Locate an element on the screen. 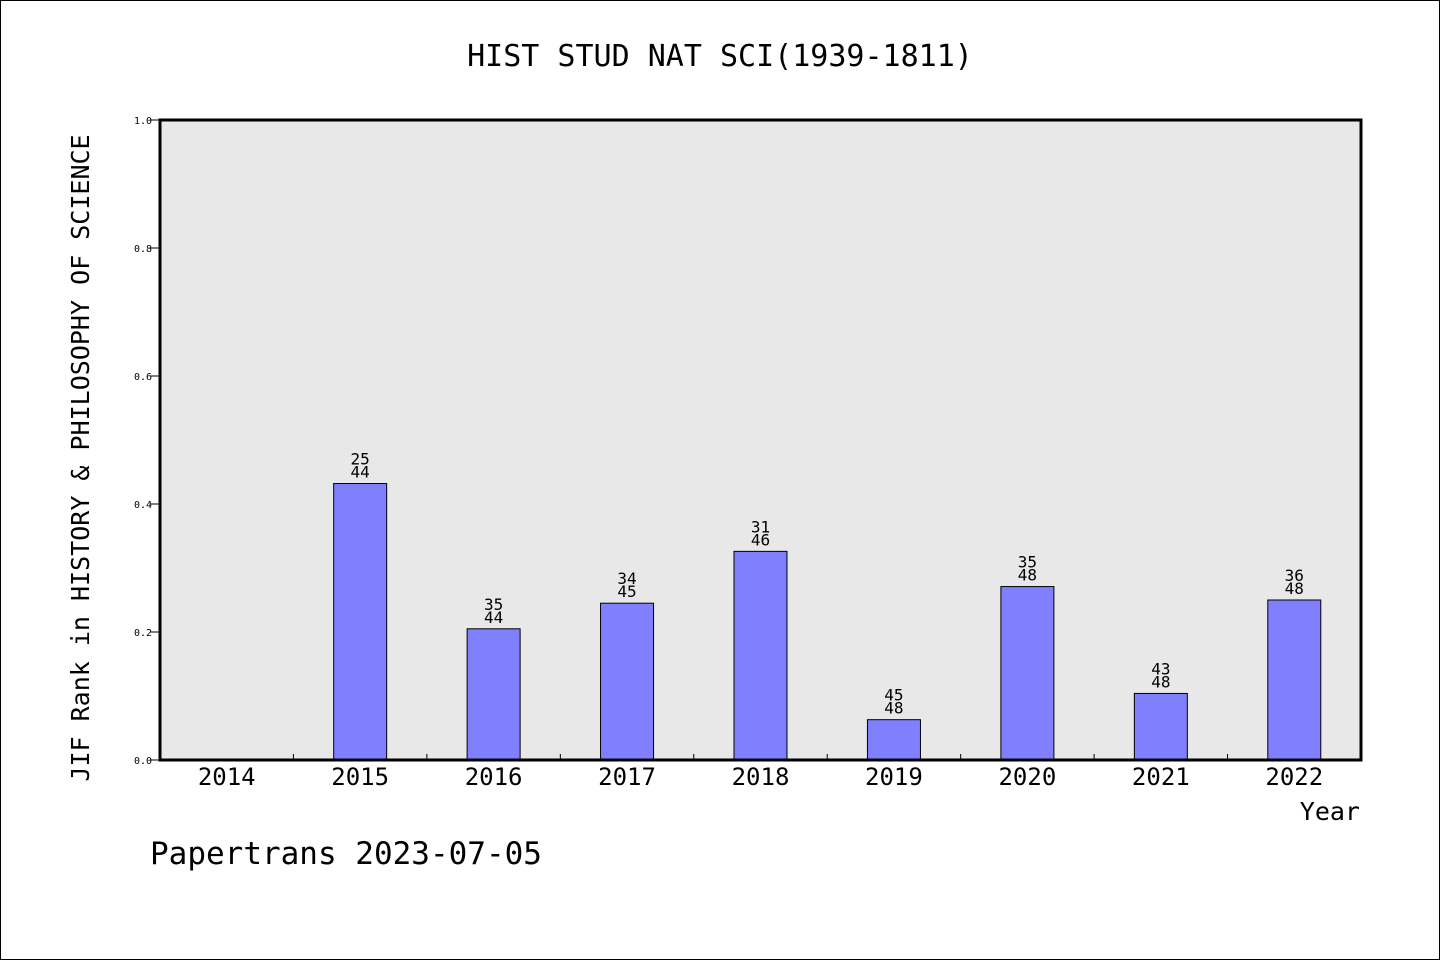 Image resolution: width=1440 pixels, height=960 pixels. footer-credit: Papertrans 2023-07-05 is located at coordinates (346, 854).